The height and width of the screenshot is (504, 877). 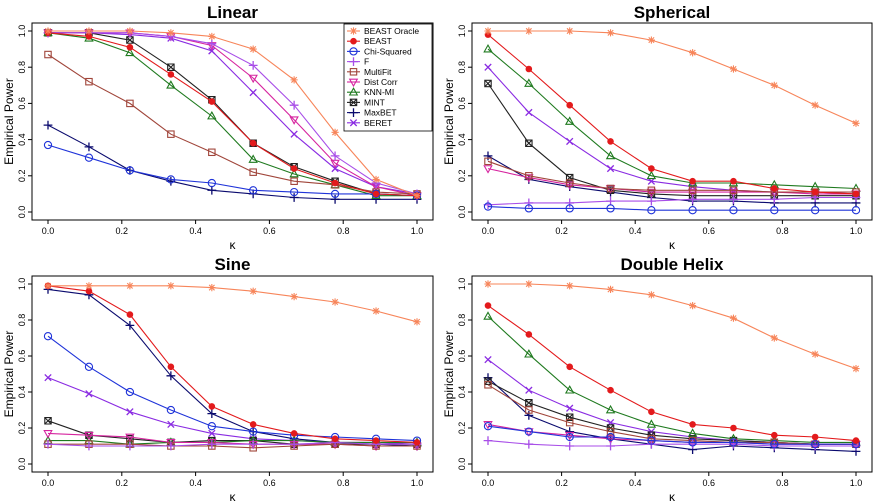 I want to click on x-axis-label: κ, so click(x=672, y=245).